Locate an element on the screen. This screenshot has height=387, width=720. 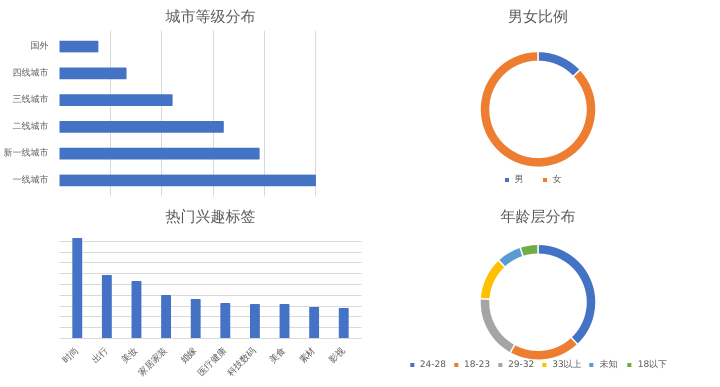
y-tick-label: 新一线城市 is located at coordinates (26, 153).